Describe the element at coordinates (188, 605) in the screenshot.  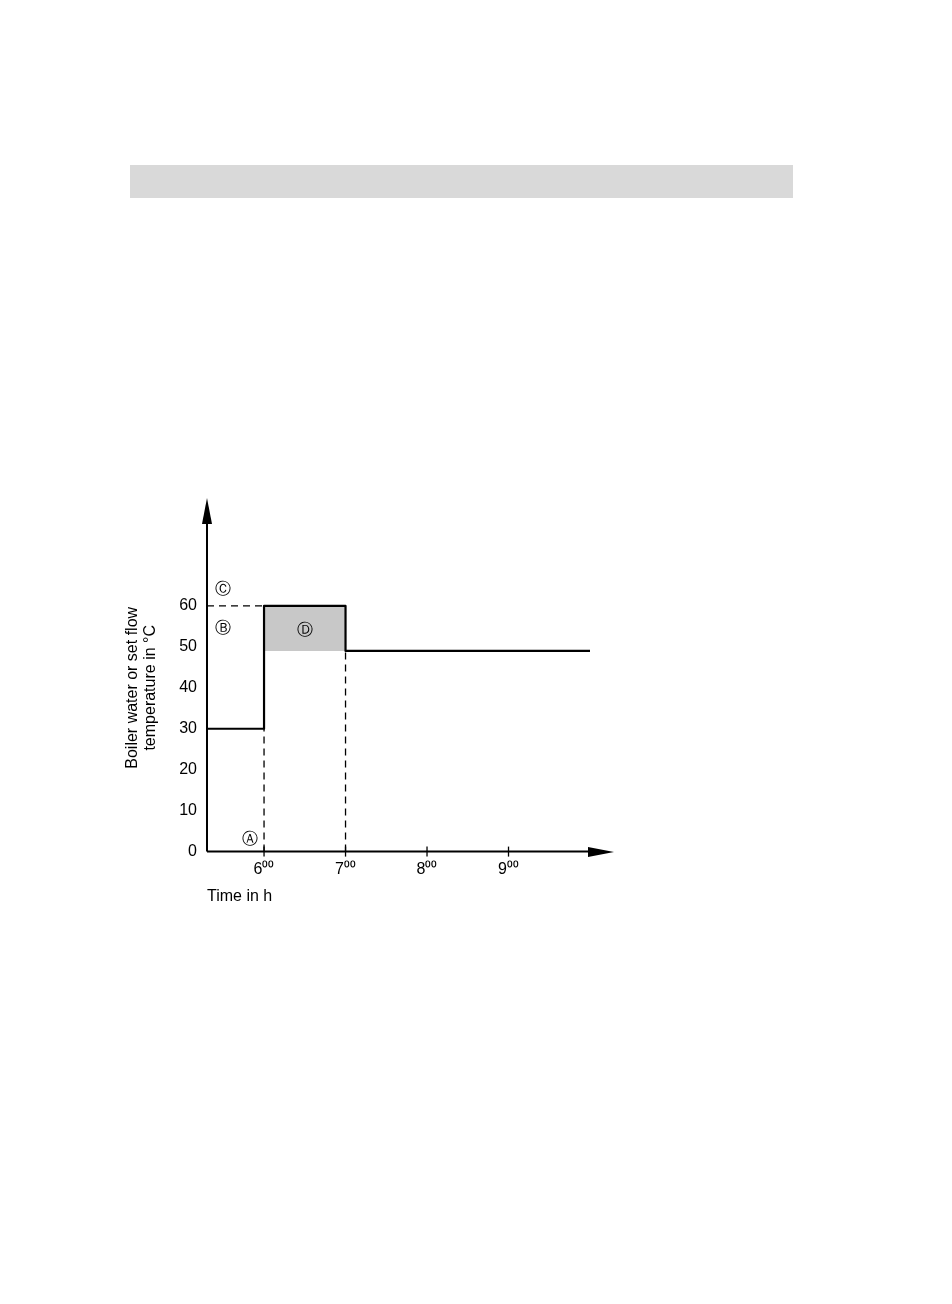
I see `y-tick-label: 60` at that location.